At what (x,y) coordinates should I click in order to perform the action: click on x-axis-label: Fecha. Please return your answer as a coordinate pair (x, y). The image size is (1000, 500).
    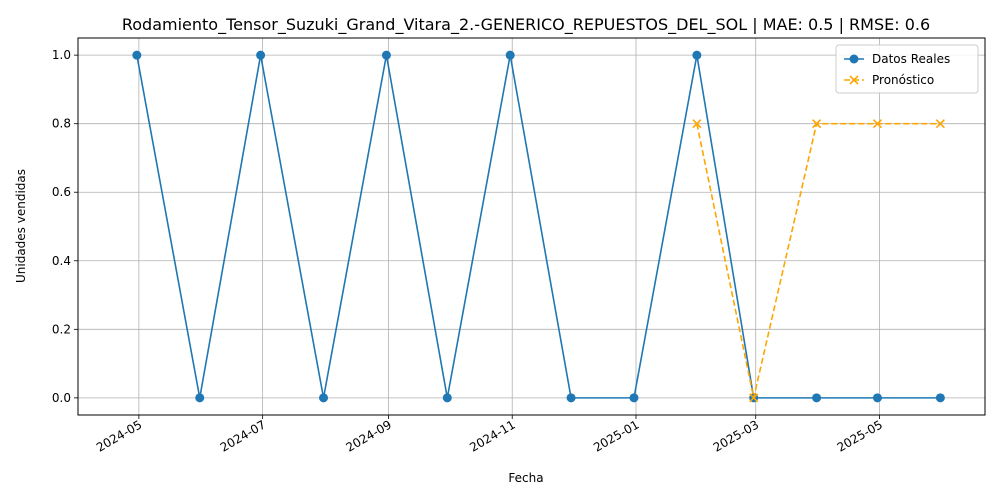
    Looking at the image, I should click on (525, 478).